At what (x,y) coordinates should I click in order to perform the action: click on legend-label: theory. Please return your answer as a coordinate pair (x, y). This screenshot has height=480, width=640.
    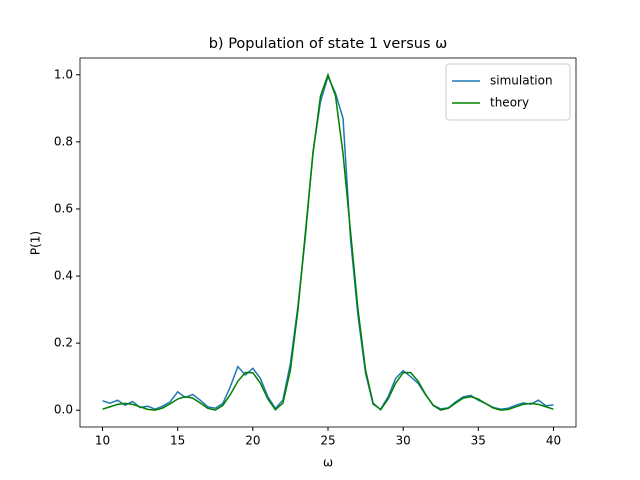
    Looking at the image, I should click on (509, 103).